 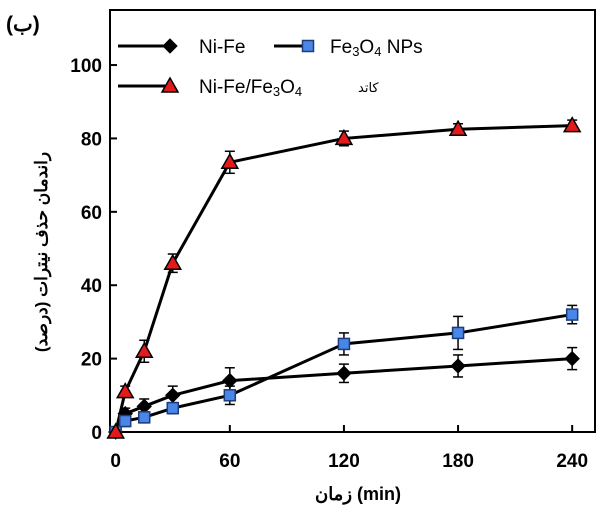 What do you see at coordinates (91, 139) in the screenshot?
I see `y-tick-label: 80` at bounding box center [91, 139].